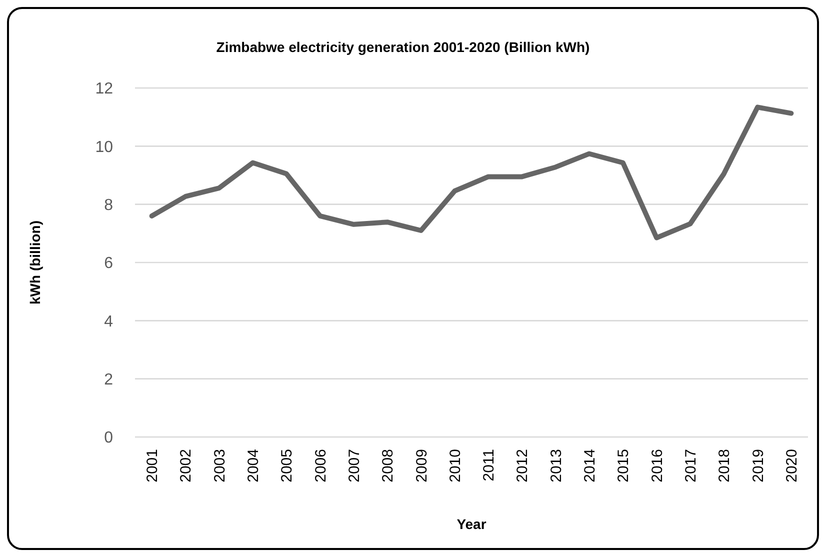 The height and width of the screenshot is (555, 826). I want to click on x-tick-label: 2012, so click(523, 465).